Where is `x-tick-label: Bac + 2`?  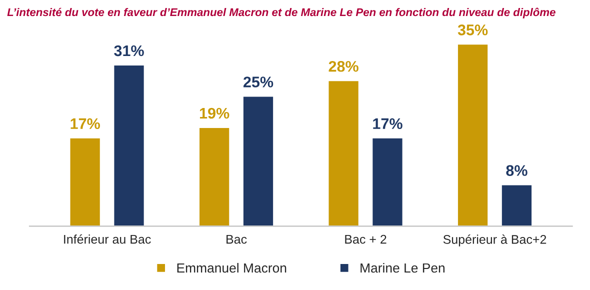 x-tick-label: Bac + 2 is located at coordinates (365, 239).